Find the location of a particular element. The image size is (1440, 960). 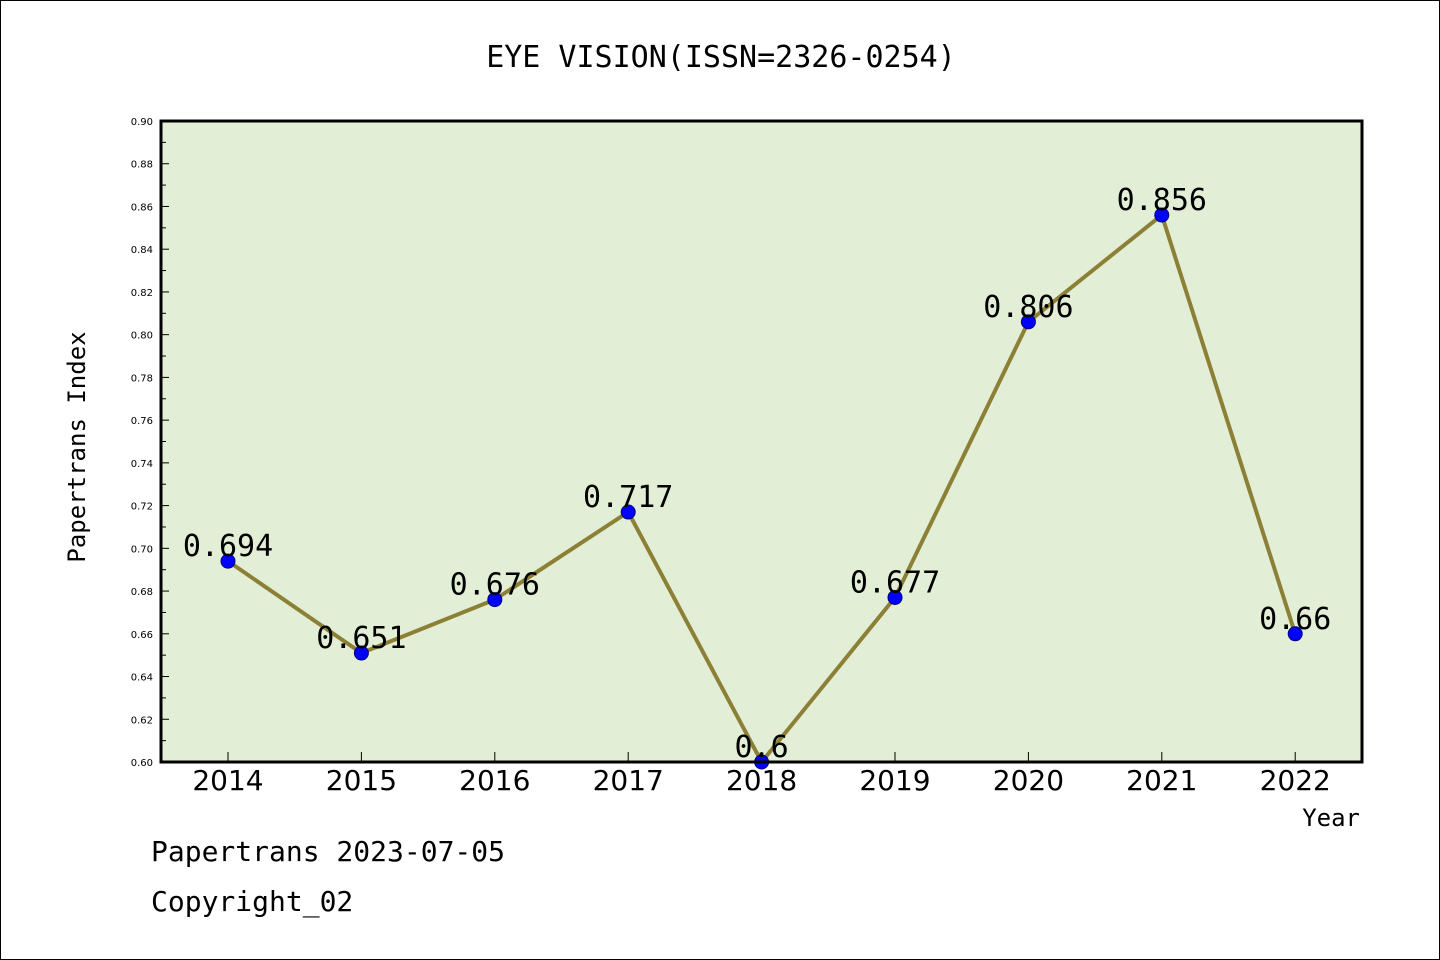

y-tick-label: 0.64 is located at coordinates (142, 678).